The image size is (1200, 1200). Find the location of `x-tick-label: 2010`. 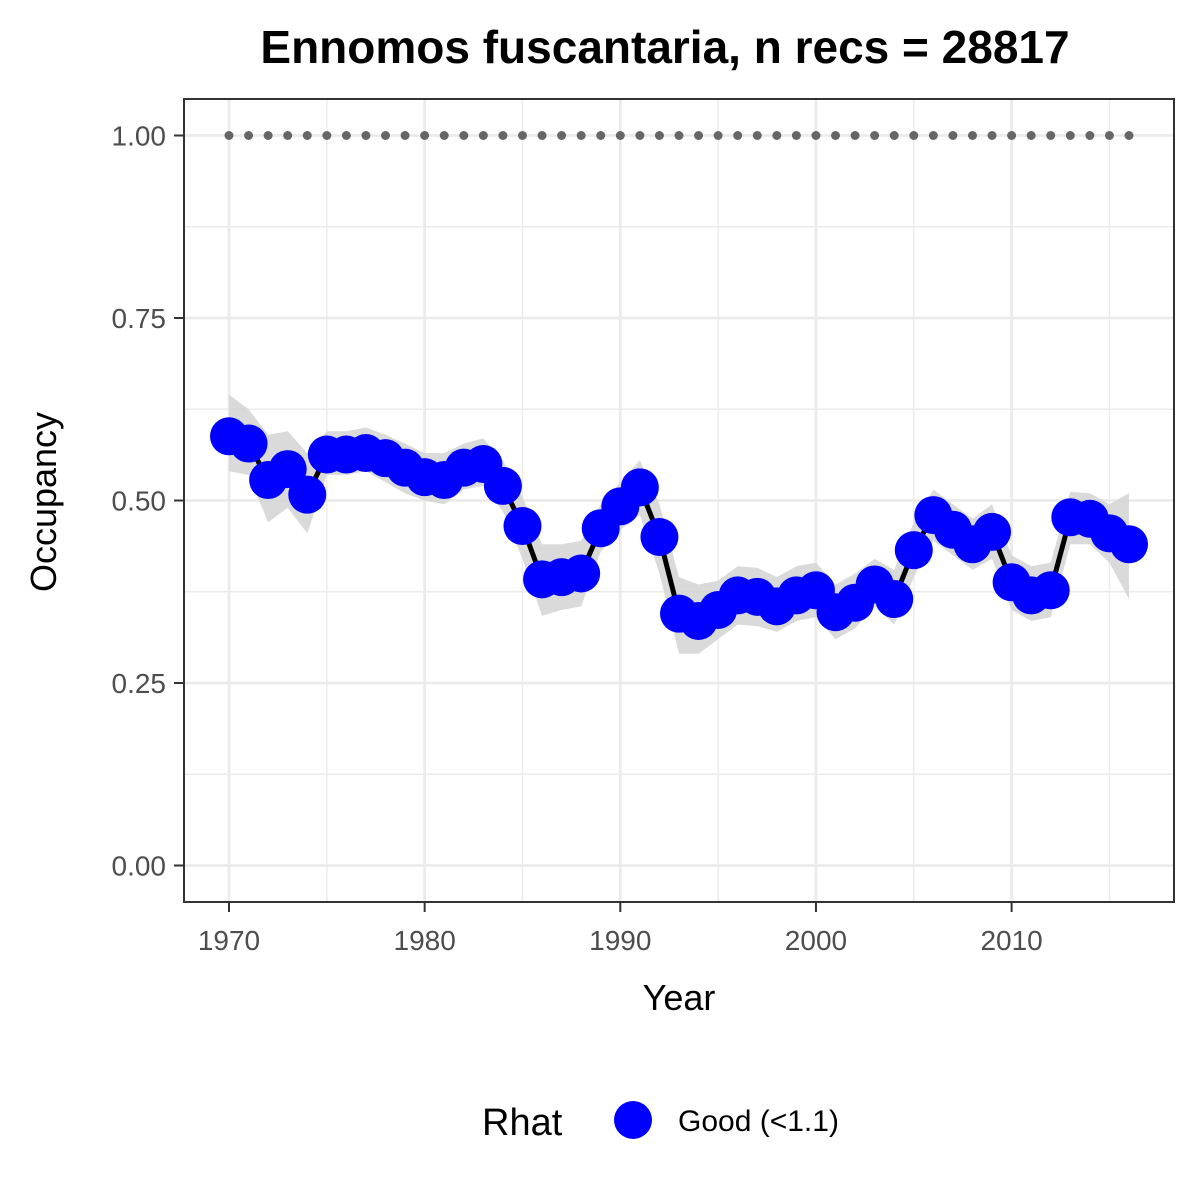

x-tick-label: 2010 is located at coordinates (1011, 940).